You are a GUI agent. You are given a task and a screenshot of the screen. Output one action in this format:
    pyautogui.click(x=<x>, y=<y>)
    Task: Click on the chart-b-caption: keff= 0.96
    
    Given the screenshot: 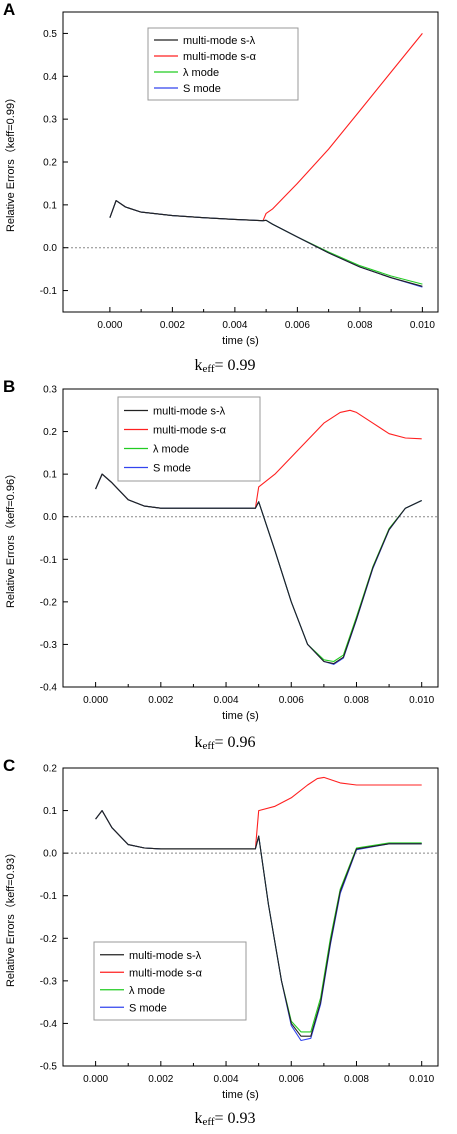 What is the action you would take?
    pyautogui.click(x=228, y=743)
    